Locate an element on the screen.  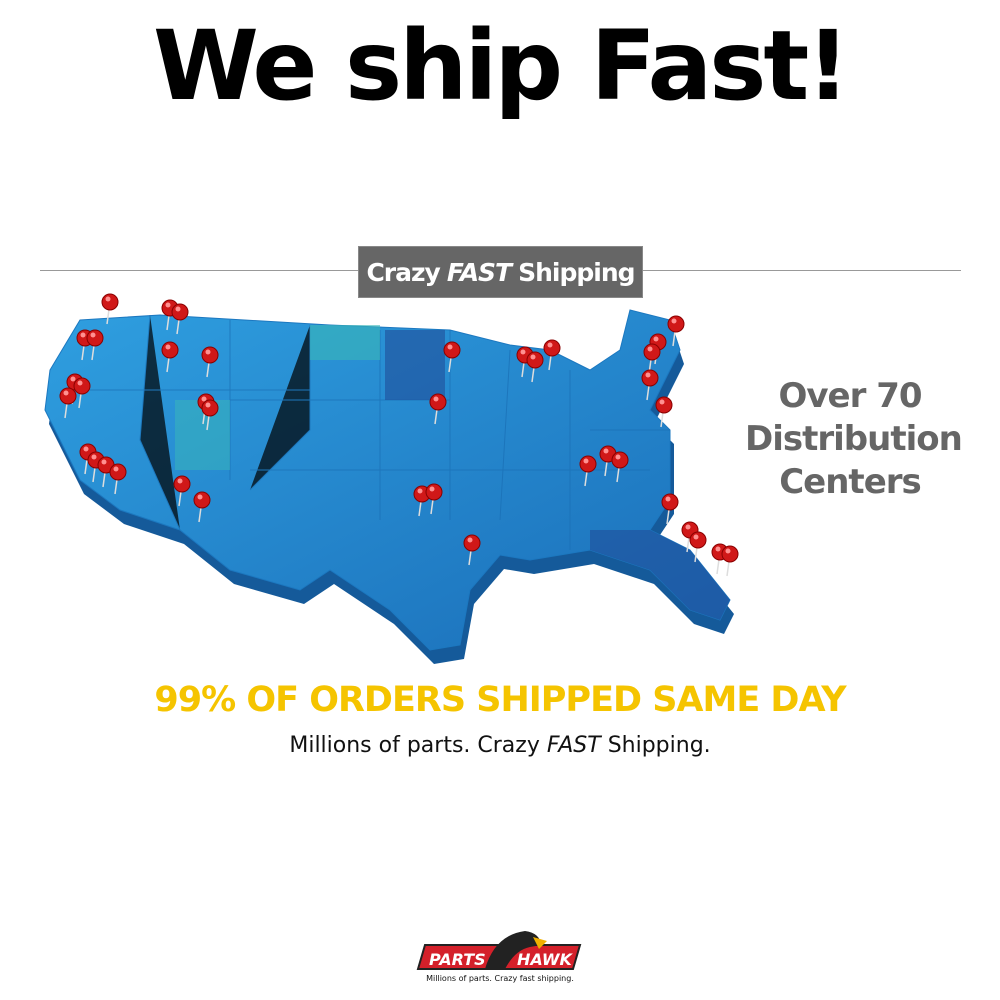
tagline-suffix: Shipping. is located at coordinates (659, 745).